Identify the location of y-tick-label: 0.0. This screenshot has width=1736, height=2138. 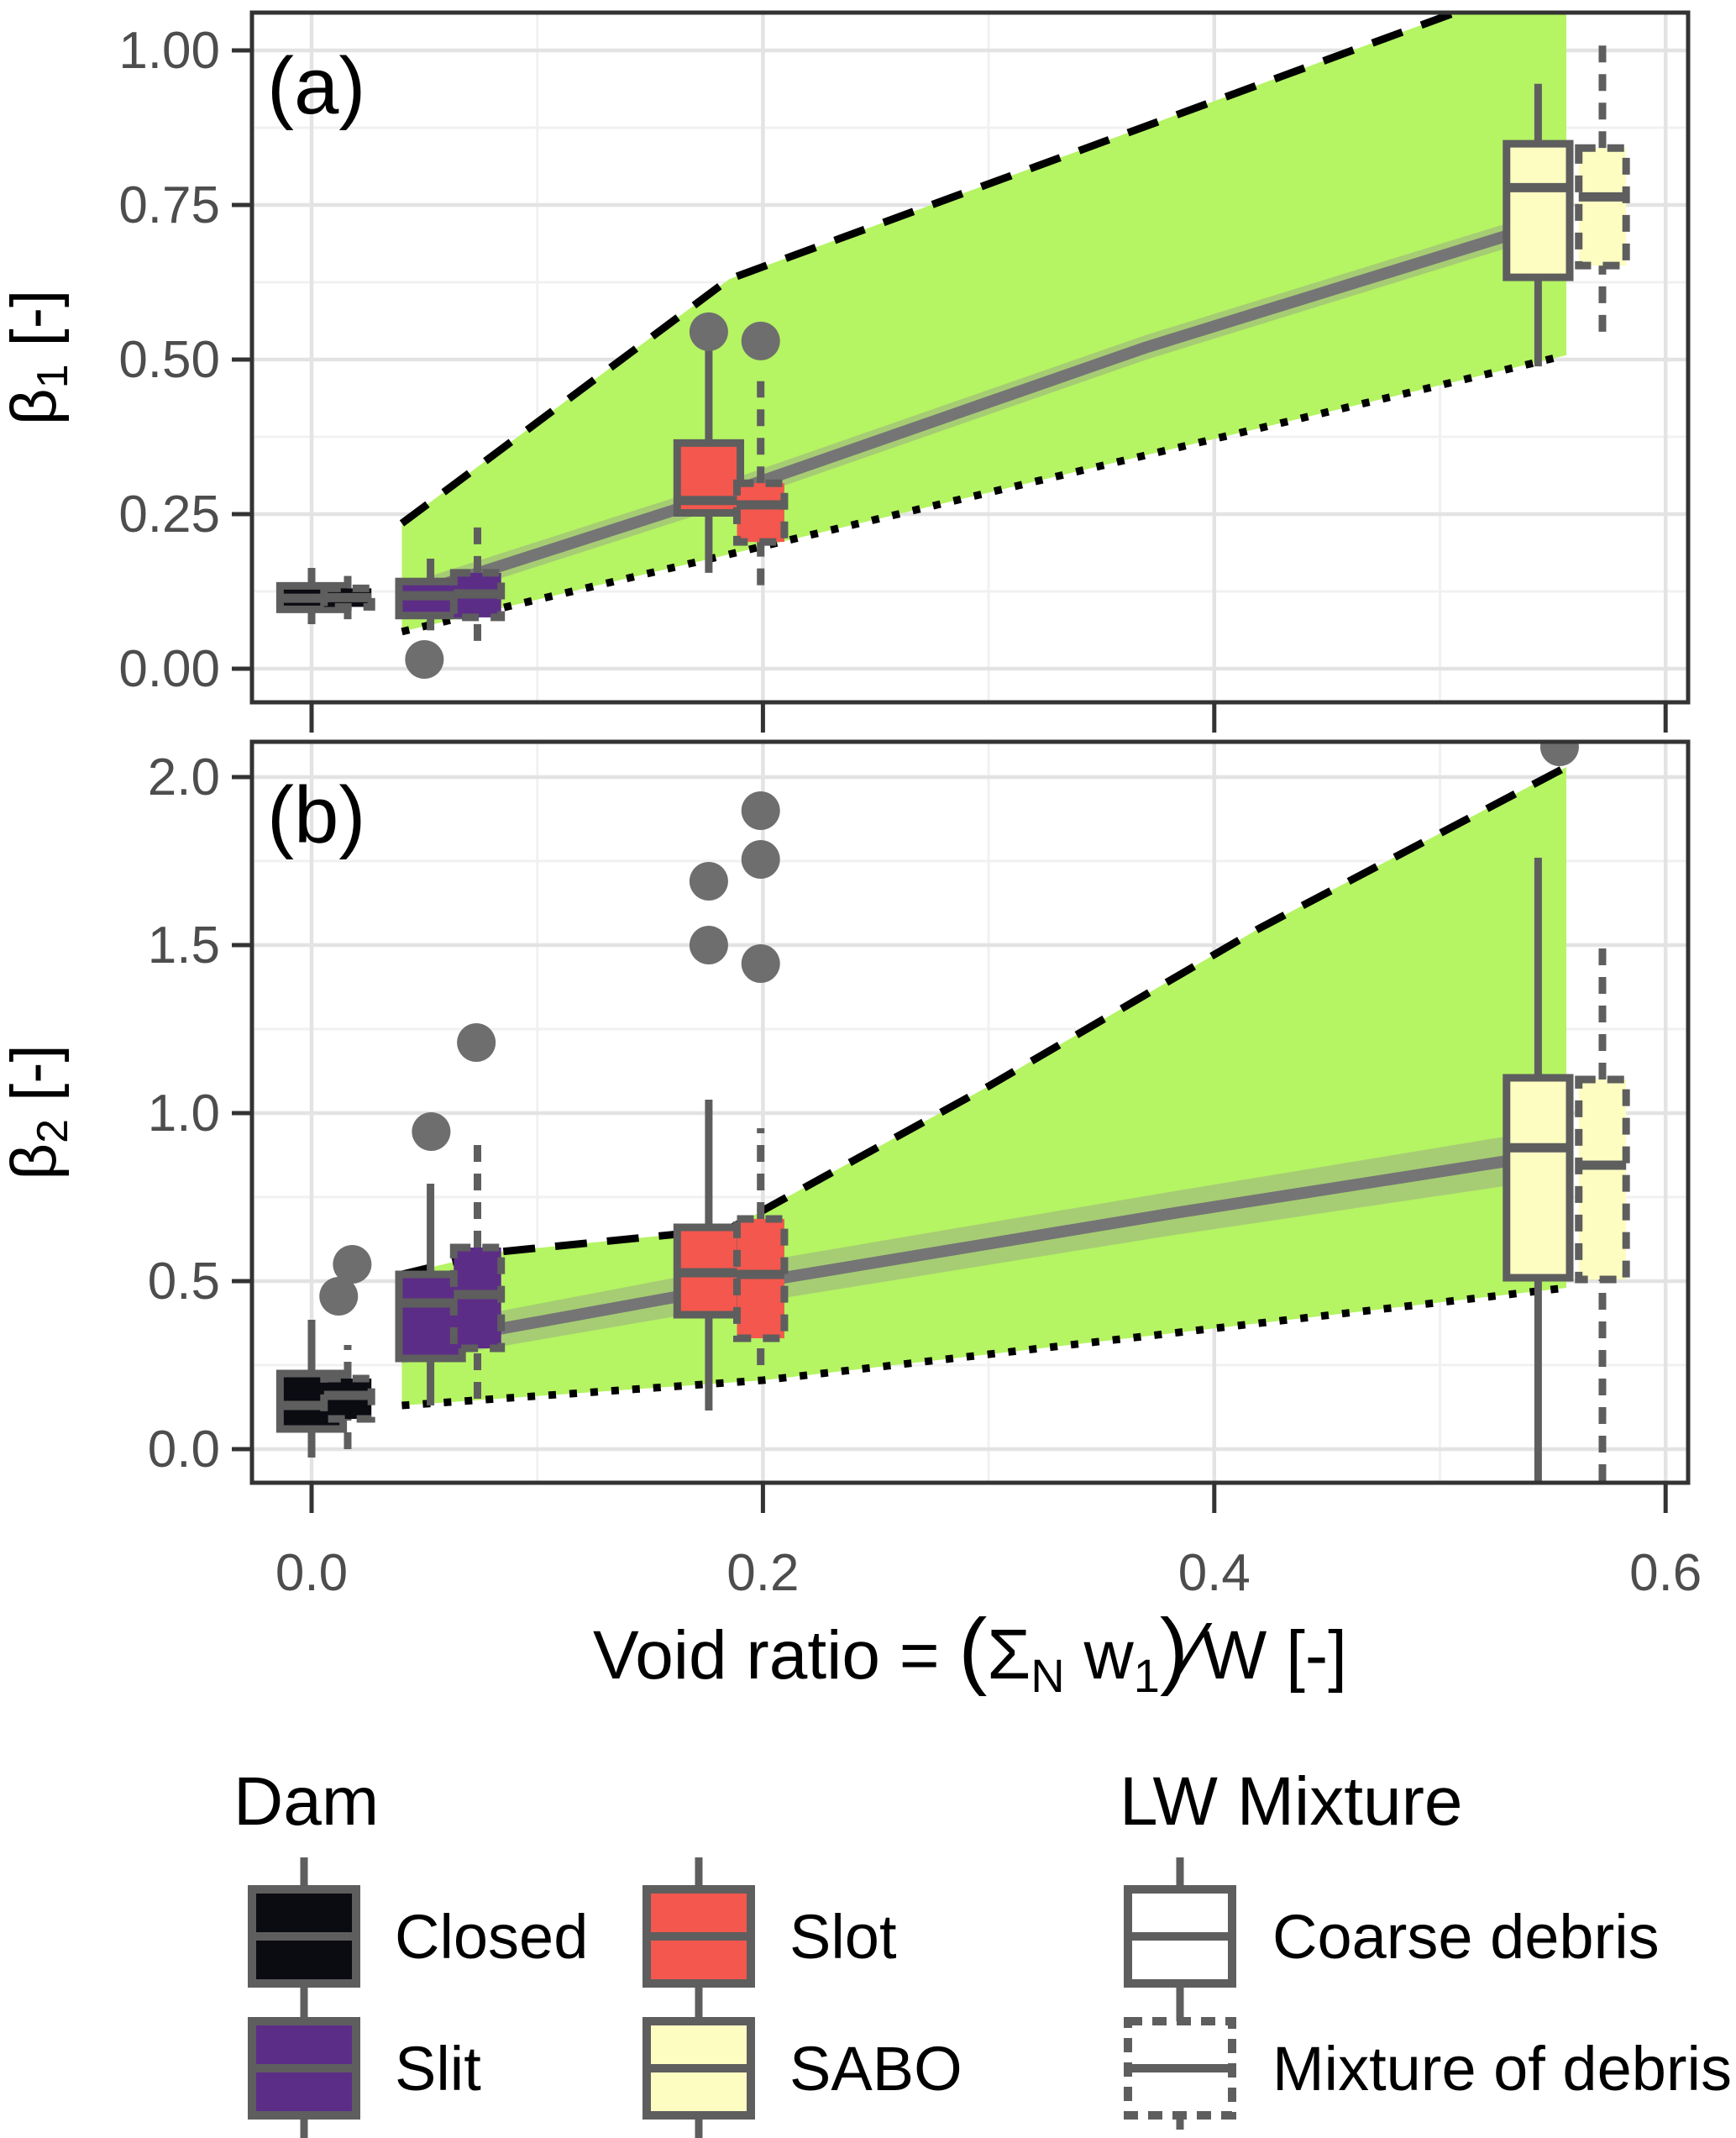
(184, 1450).